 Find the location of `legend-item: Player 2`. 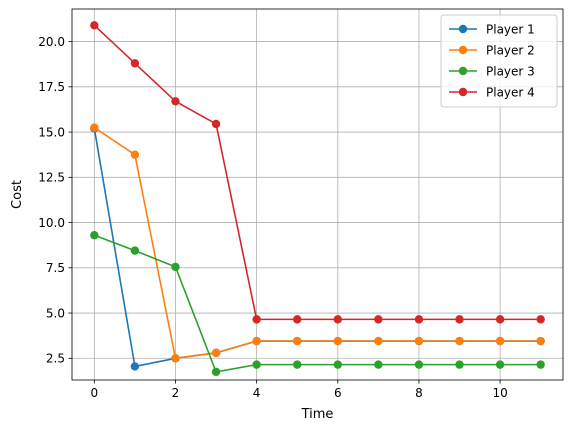

legend-item: Player 2 is located at coordinates (492, 50).